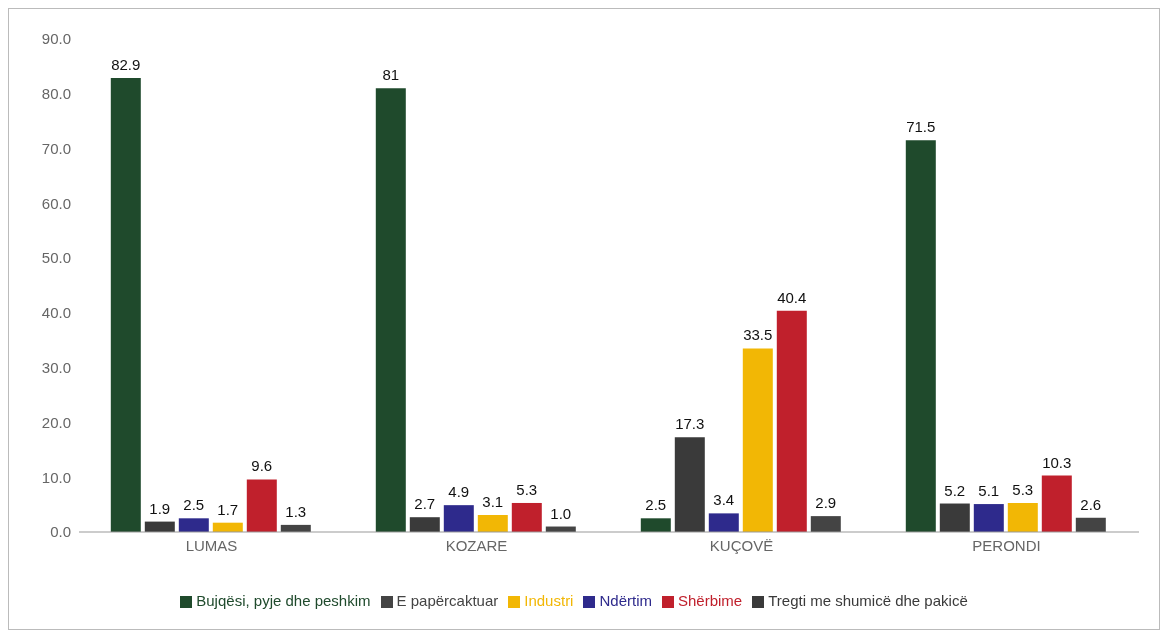 Image resolution: width=1172 pixels, height=639 pixels. What do you see at coordinates (741, 545) in the screenshot?
I see `x-tick-label: KUÇOVË` at bounding box center [741, 545].